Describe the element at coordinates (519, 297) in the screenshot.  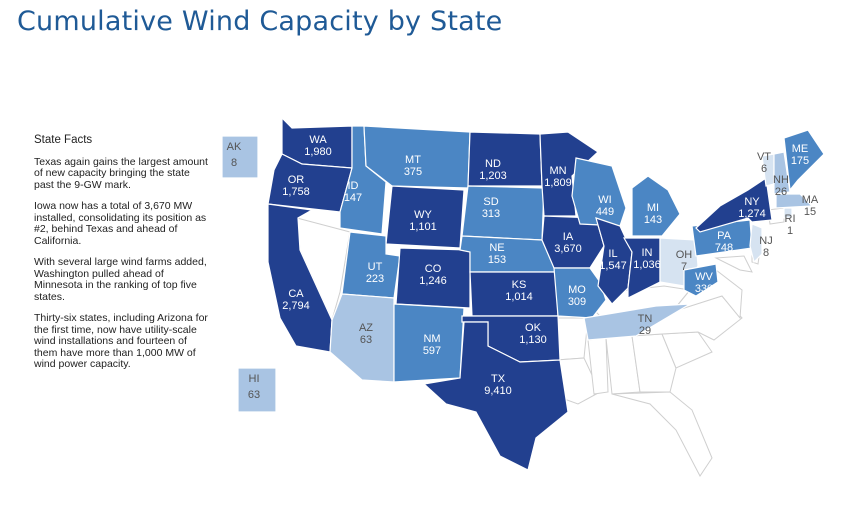
I see `state-value-label: 1,014` at that location.